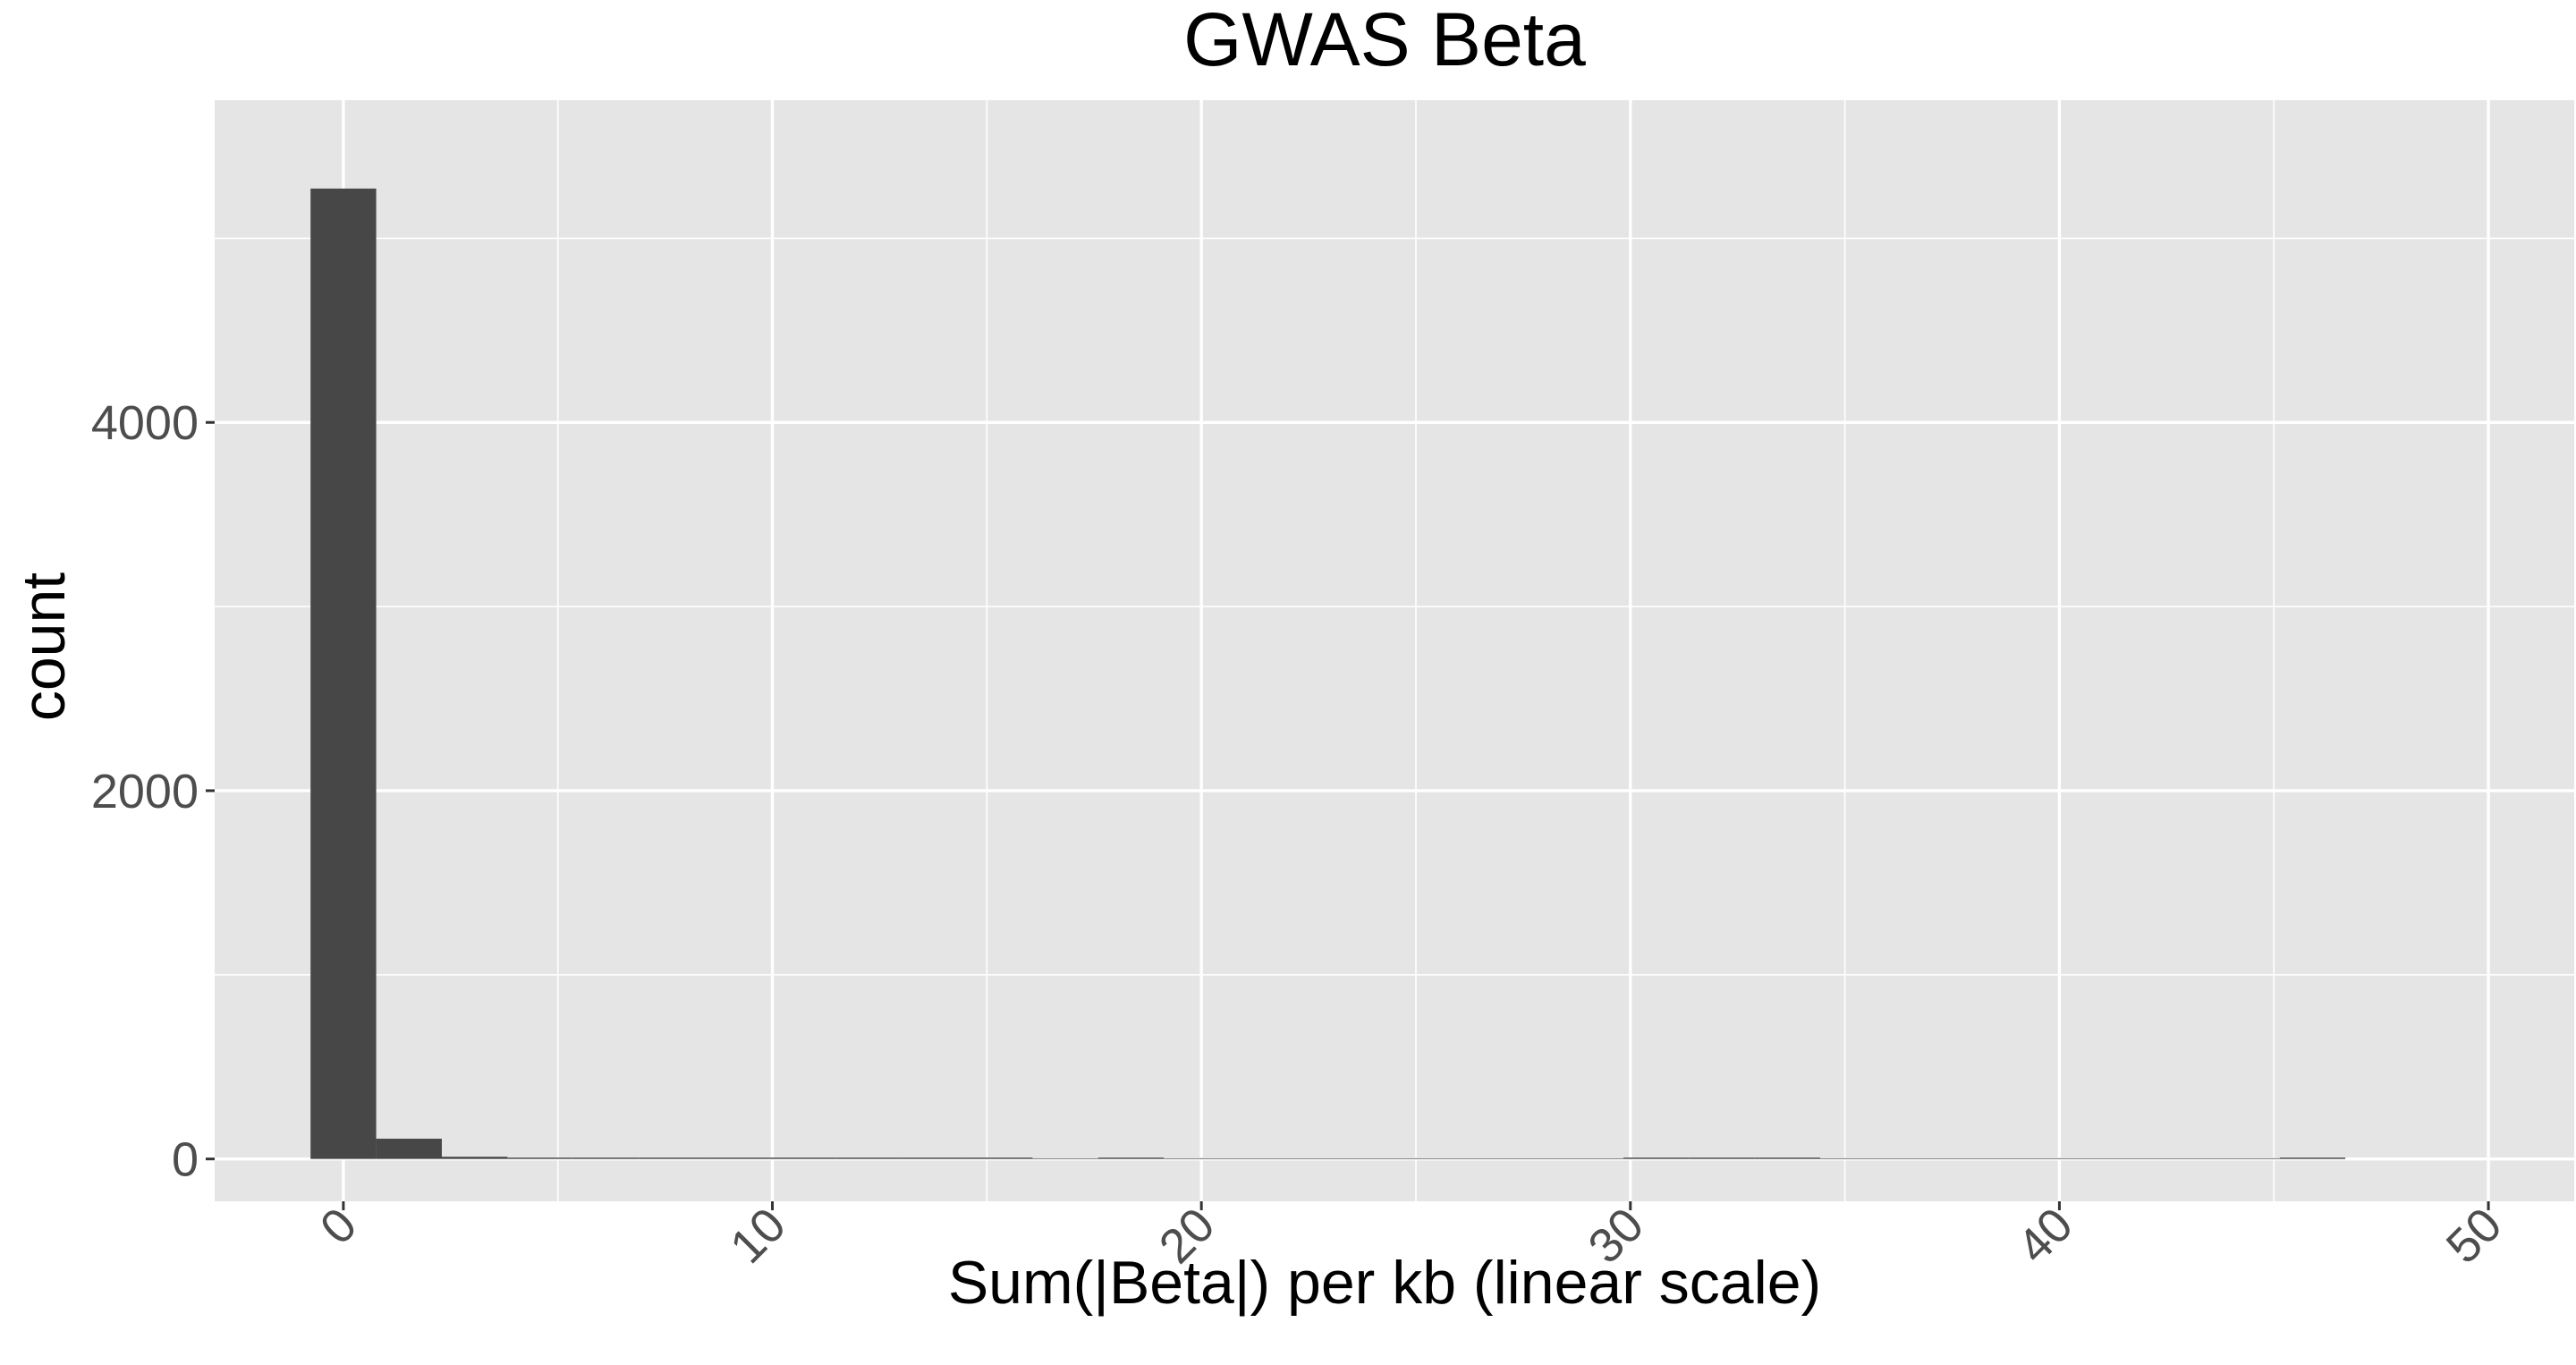  Describe the element at coordinates (145, 423) in the screenshot. I see `y-tick-label: 4000` at that location.